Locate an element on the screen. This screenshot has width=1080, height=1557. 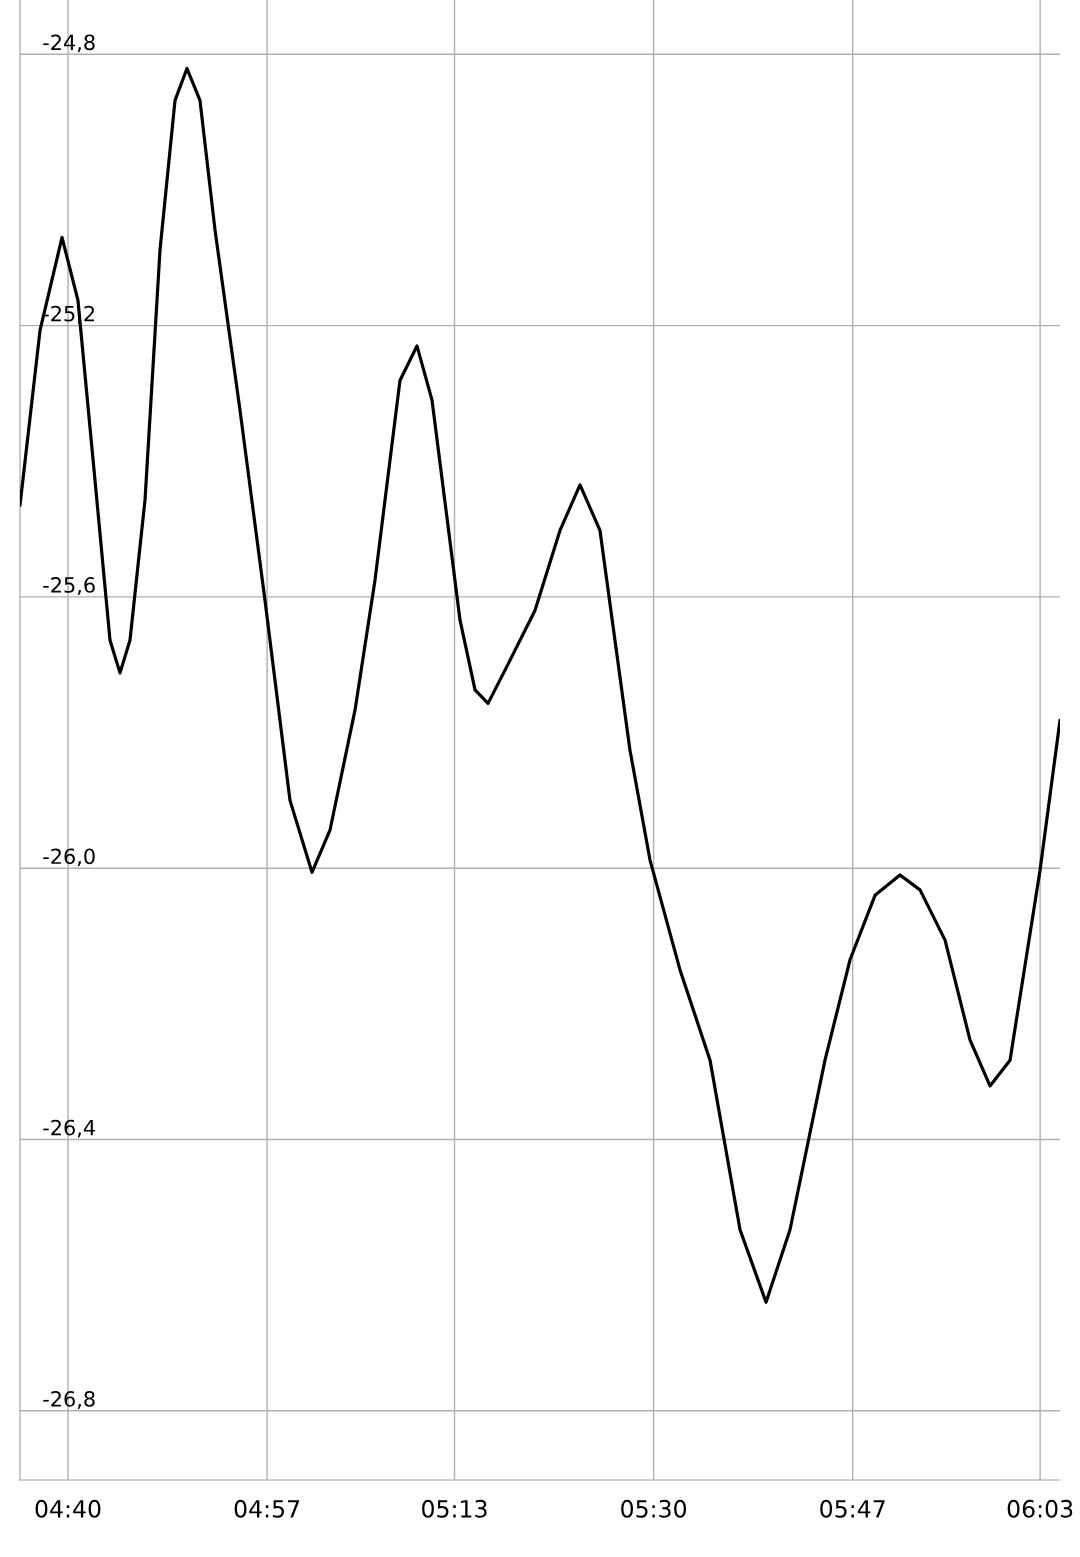
y-tick-label: -24,8 is located at coordinates (69, 43).